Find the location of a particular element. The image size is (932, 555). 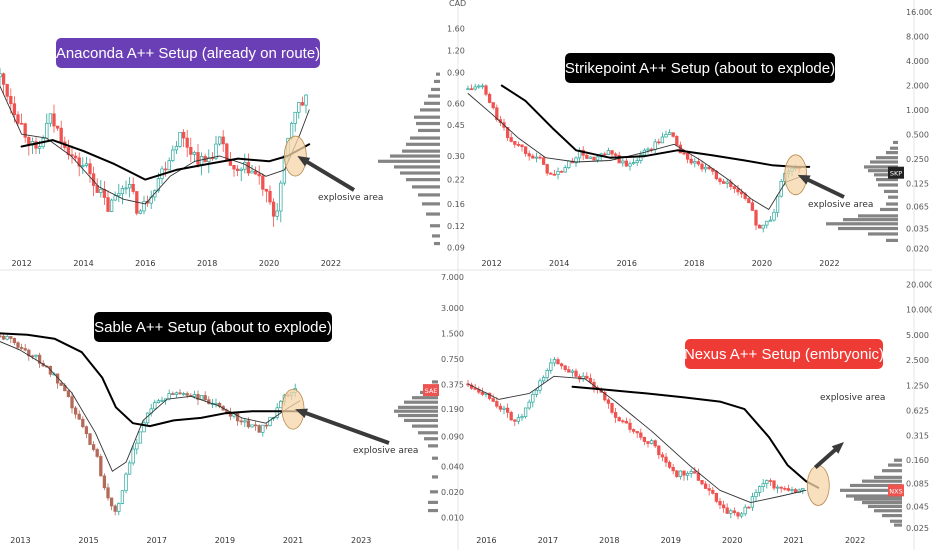

chart-title: Nexus A++ Setup (embryonic) is located at coordinates (784, 354).